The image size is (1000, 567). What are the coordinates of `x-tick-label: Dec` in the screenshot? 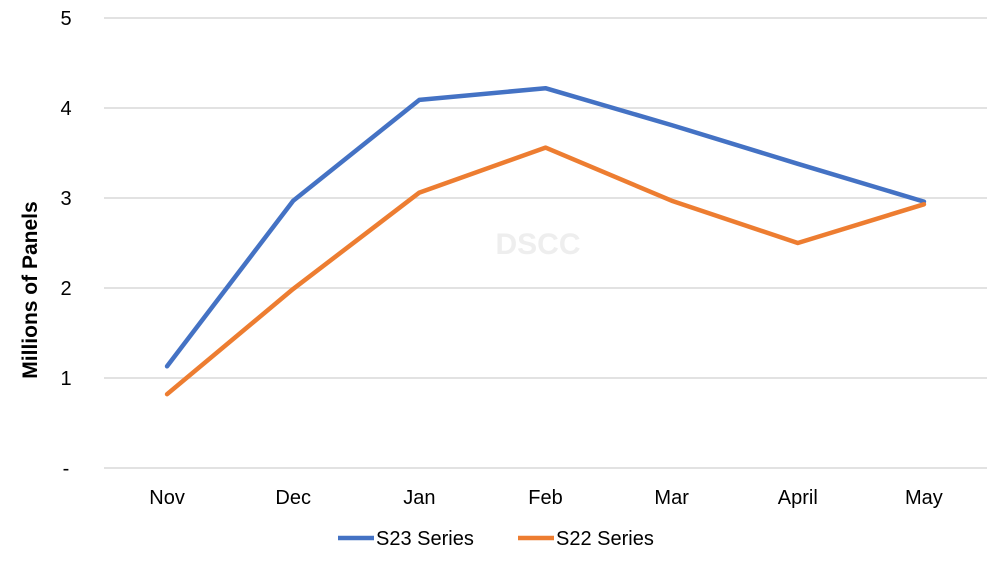 It's located at (293, 498).